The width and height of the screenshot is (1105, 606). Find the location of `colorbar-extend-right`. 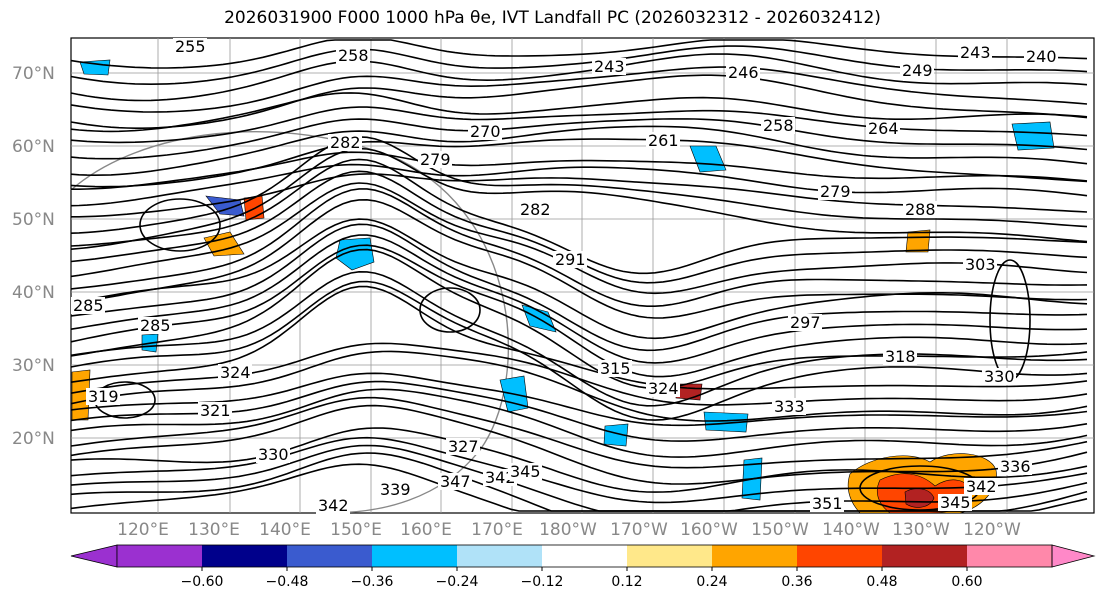

colorbar-extend-right is located at coordinates (1073, 556).